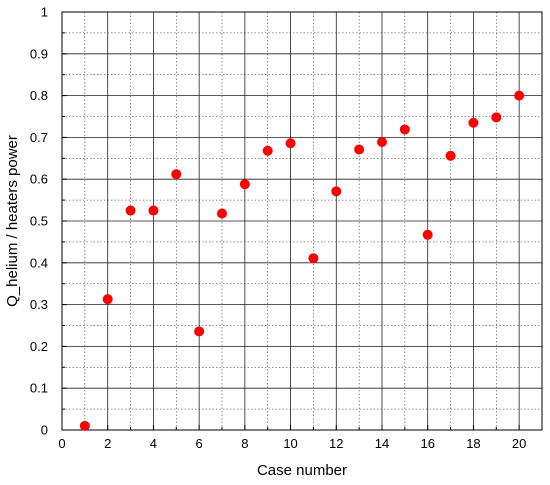 This screenshot has height=485, width=550. Describe the element at coordinates (39, 179) in the screenshot. I see `y-tick-label: 0.6` at that location.